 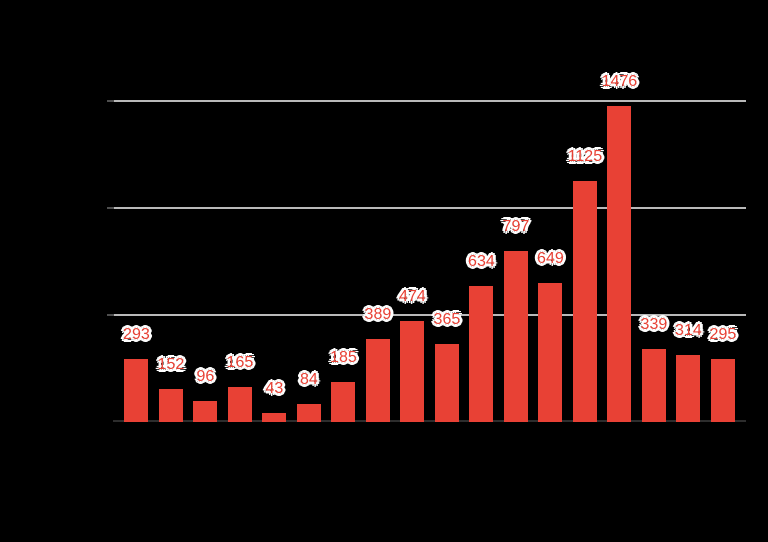 I want to click on bar-value-label-4: 43, so click(x=274, y=388).